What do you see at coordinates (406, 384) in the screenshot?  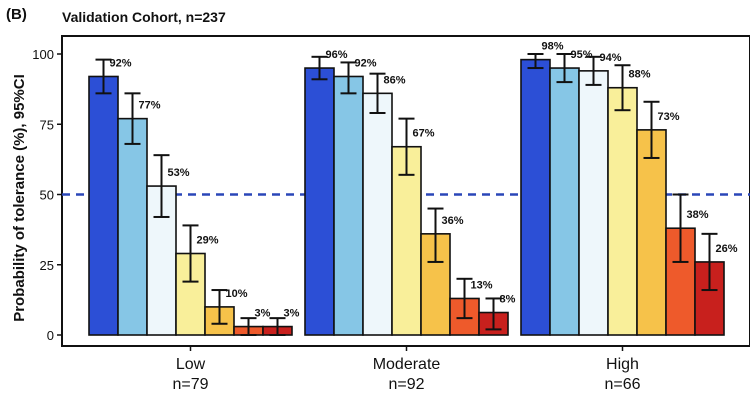 I see `category-n-moderate: n=92` at bounding box center [406, 384].